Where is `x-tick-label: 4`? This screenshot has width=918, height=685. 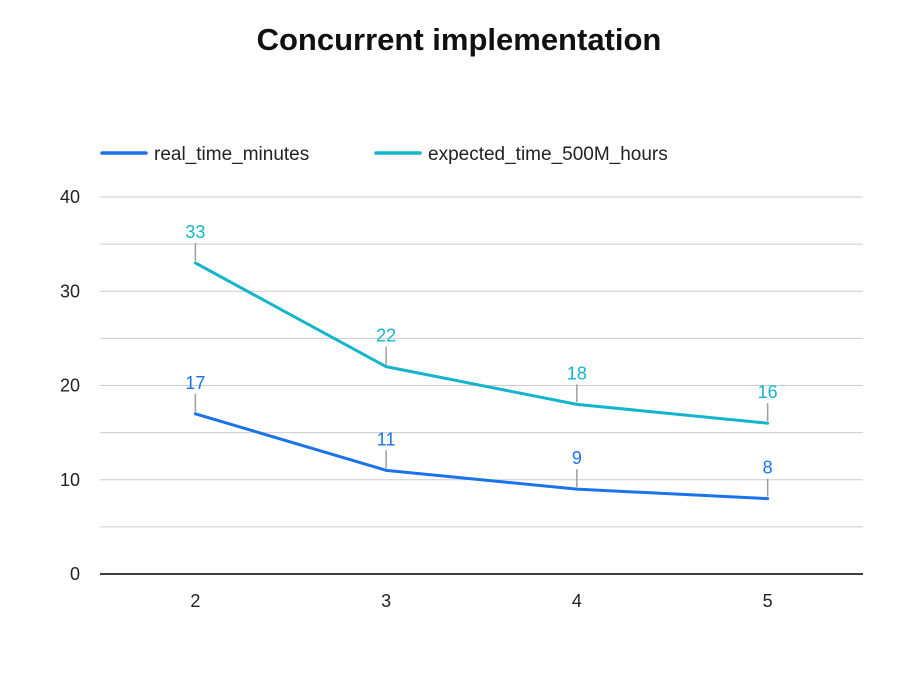 x-tick-label: 4 is located at coordinates (577, 601).